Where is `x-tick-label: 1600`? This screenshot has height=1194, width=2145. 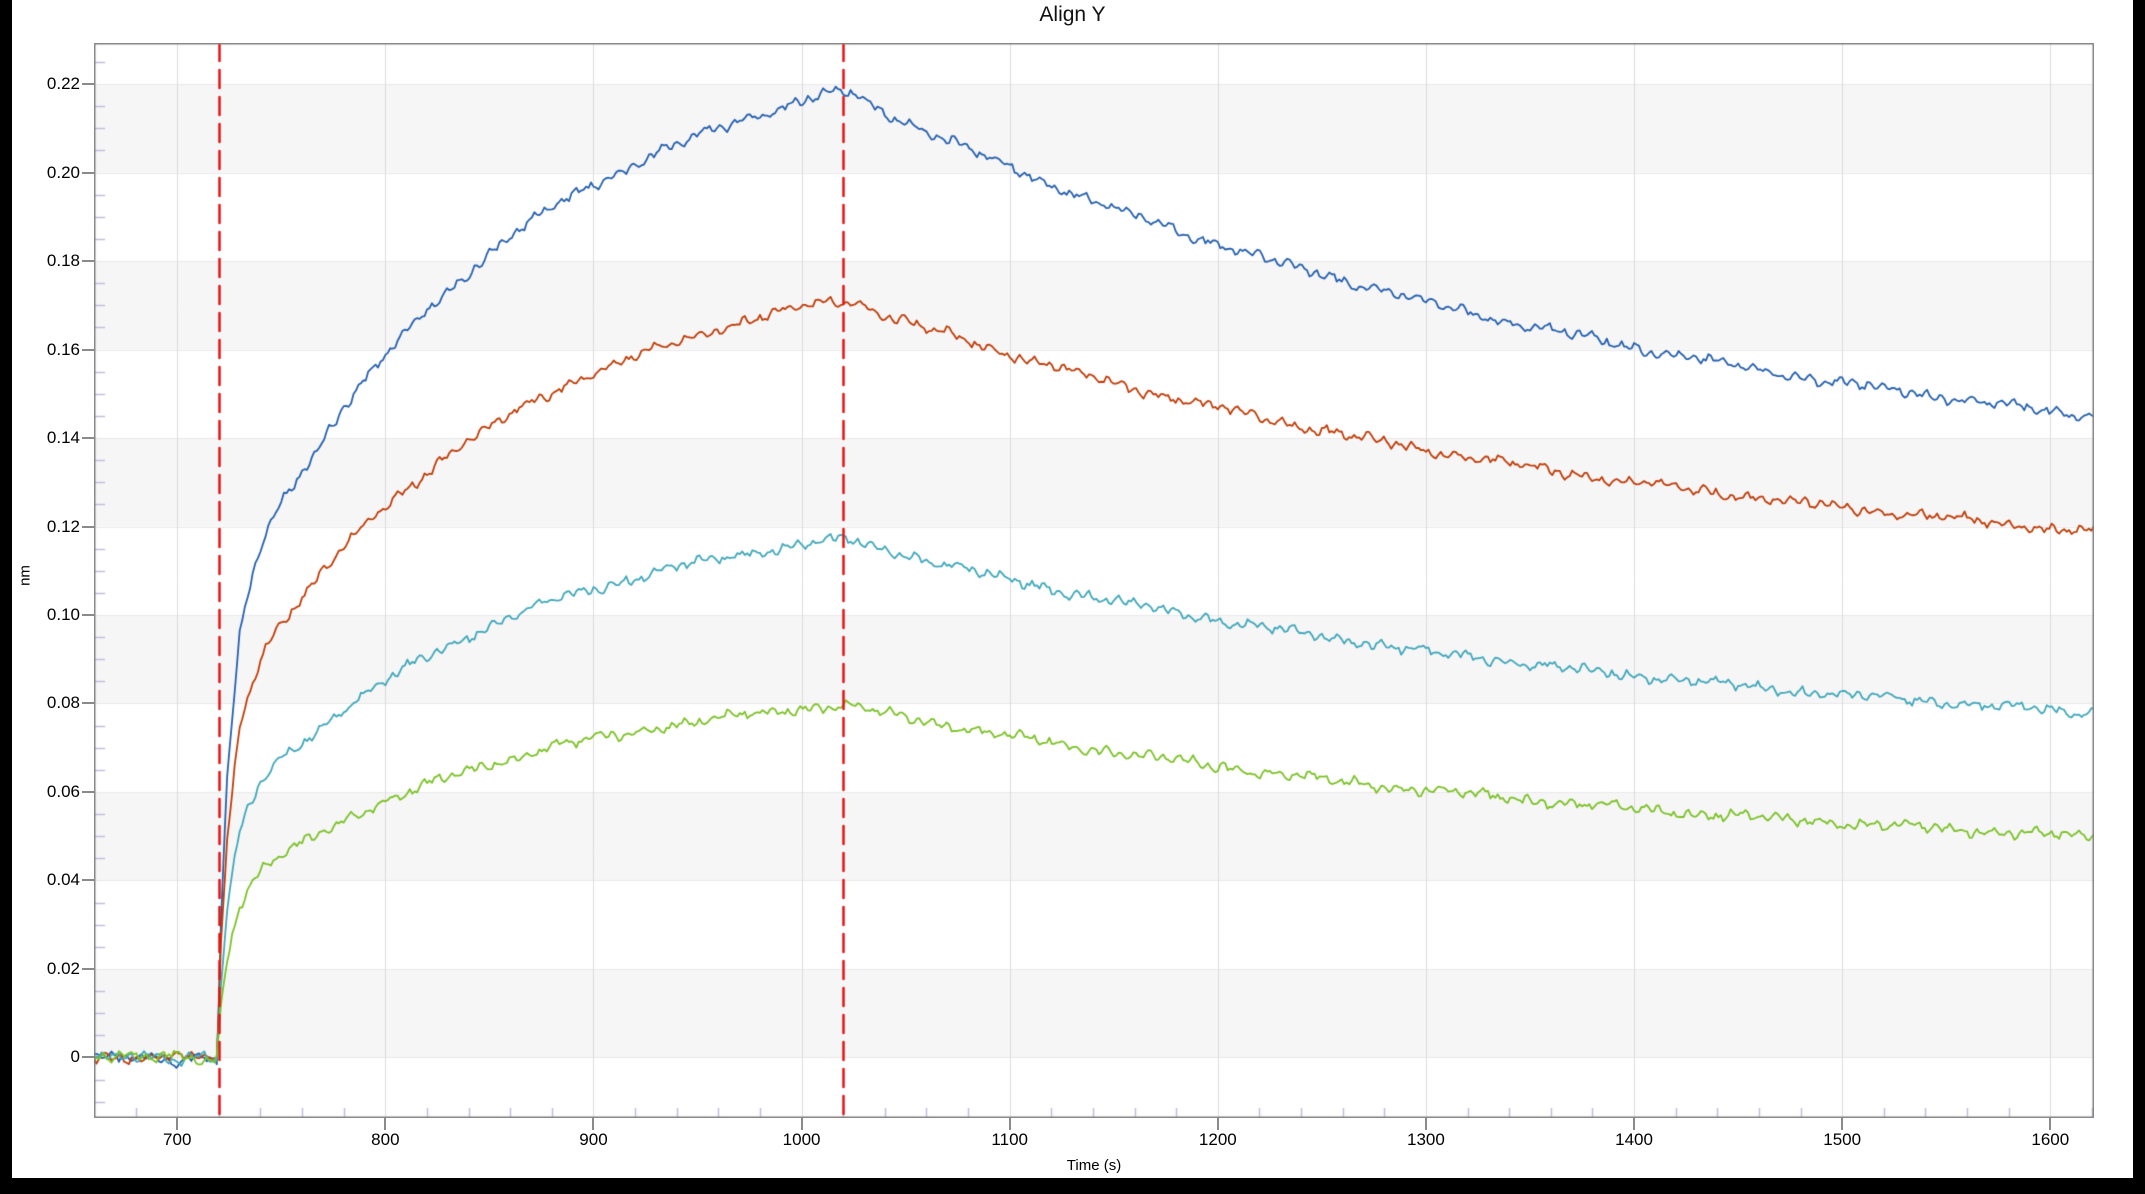
x-tick-label: 1600 is located at coordinates (2050, 1139).